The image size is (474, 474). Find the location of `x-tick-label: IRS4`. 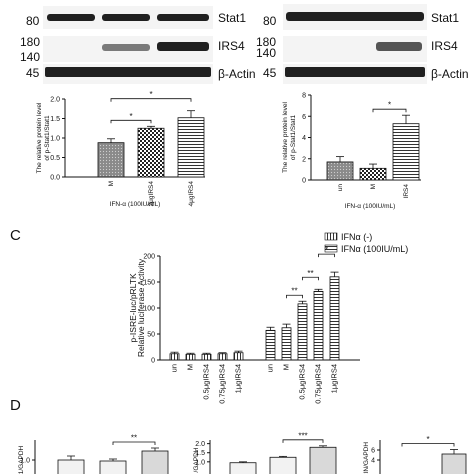

x-tick-label: IRS4 is located at coordinates (406, 191).